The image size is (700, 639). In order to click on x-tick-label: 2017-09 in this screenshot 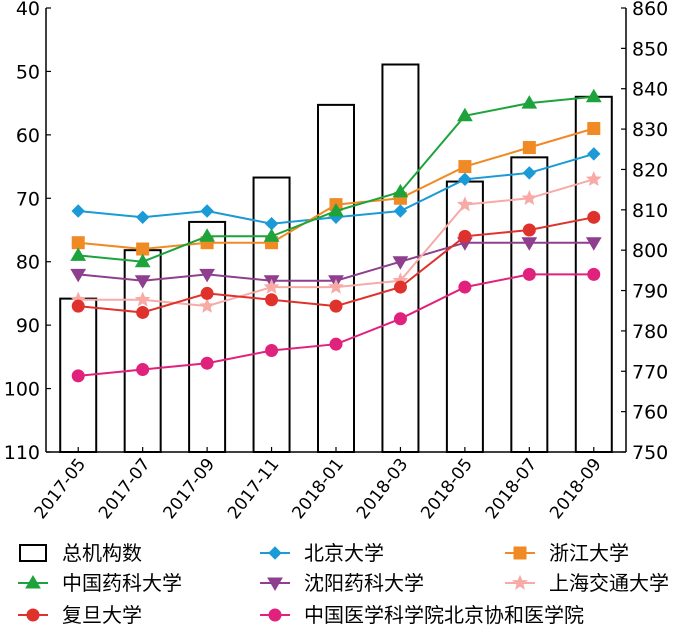, I will do `click(189, 489)`.